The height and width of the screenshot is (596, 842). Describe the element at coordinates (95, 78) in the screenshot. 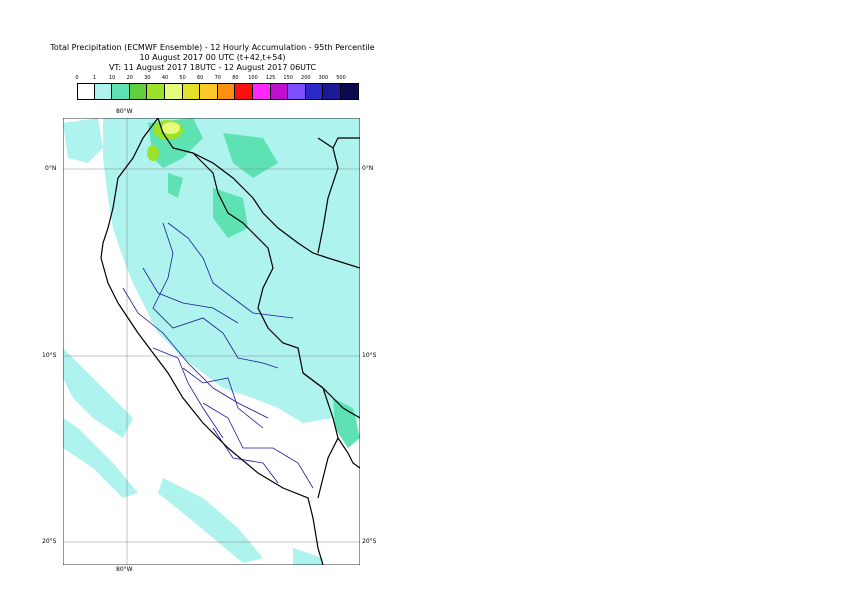

I see `legend-tick-label: 1` at that location.